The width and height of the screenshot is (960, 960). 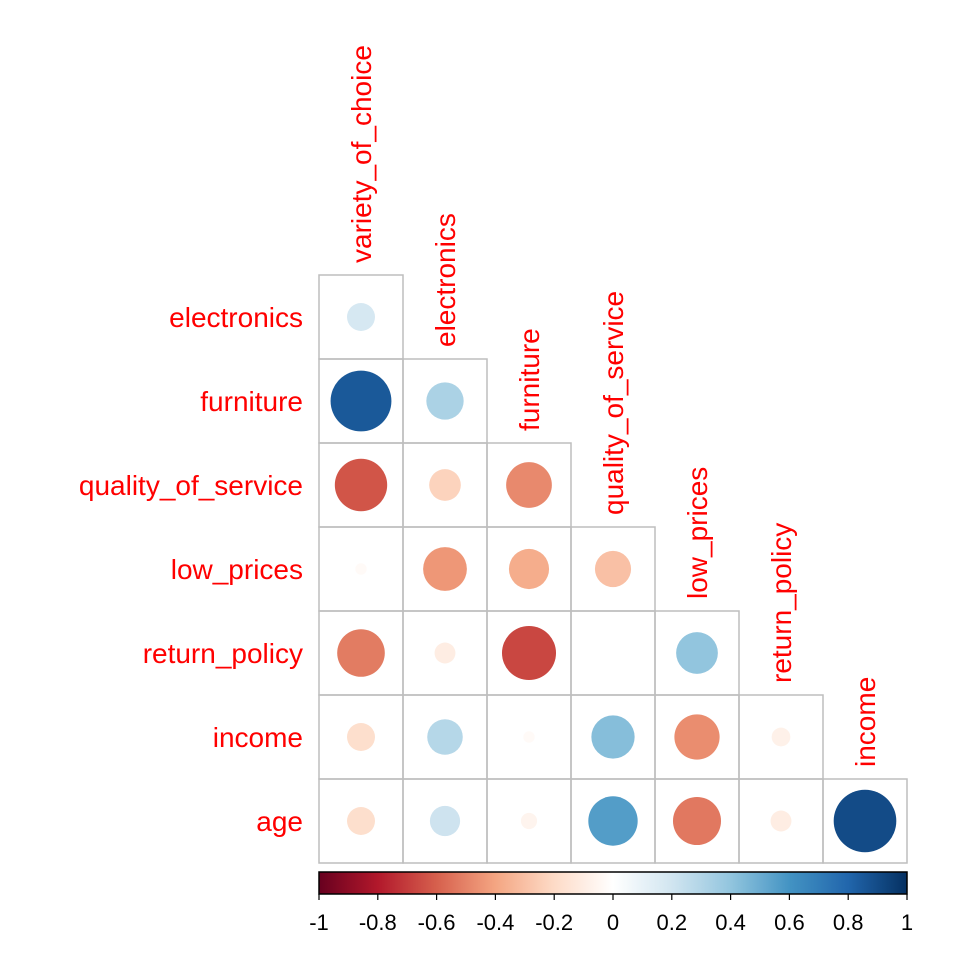 What do you see at coordinates (237, 569) in the screenshot?
I see `row-label: low_prices` at bounding box center [237, 569].